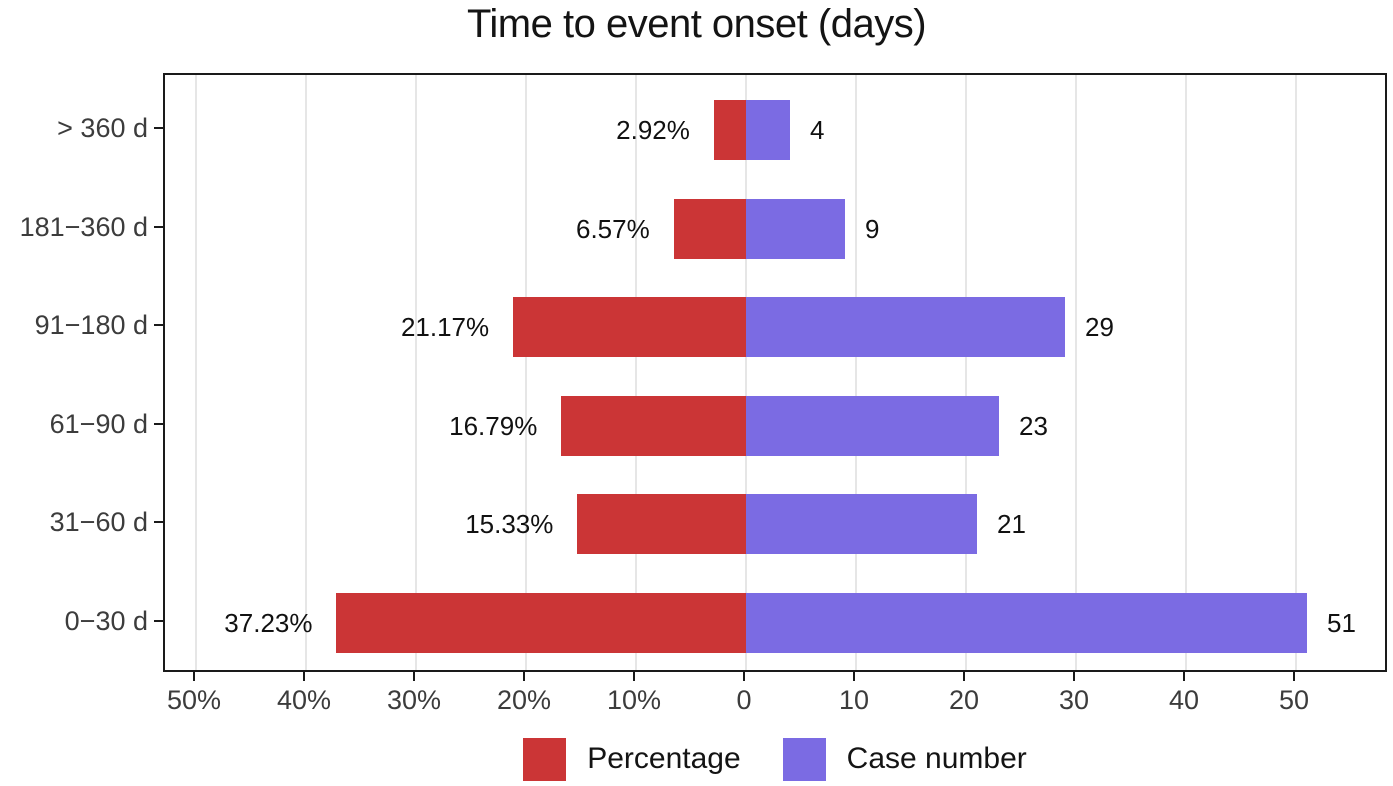 This screenshot has height=786, width=1393. Describe the element at coordinates (744, 700) in the screenshot. I see `x-tick-label: 0` at that location.